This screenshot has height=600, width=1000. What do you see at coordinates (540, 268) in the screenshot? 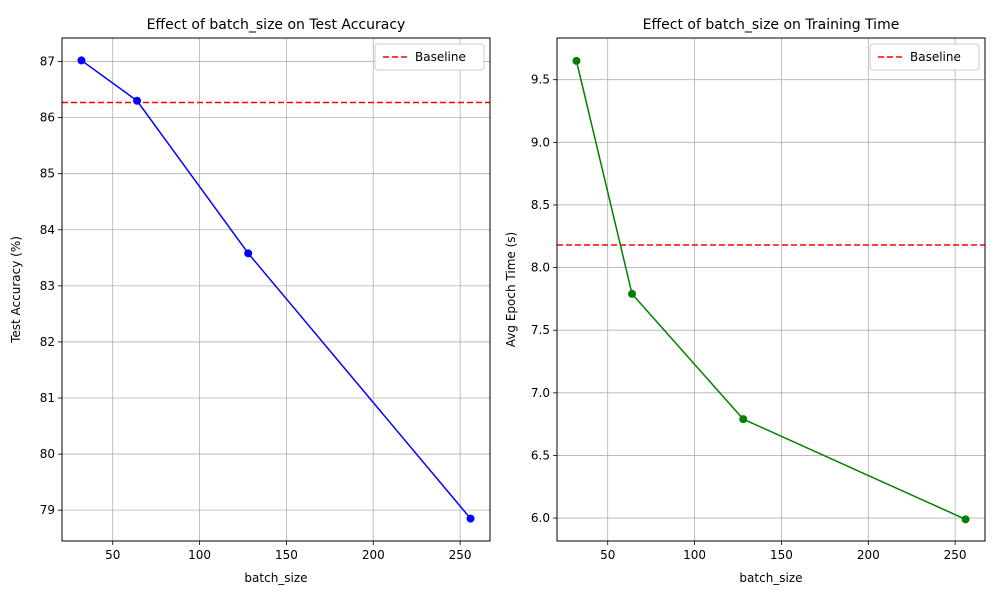
I see `y-tick-label: 8.0` at bounding box center [540, 268].